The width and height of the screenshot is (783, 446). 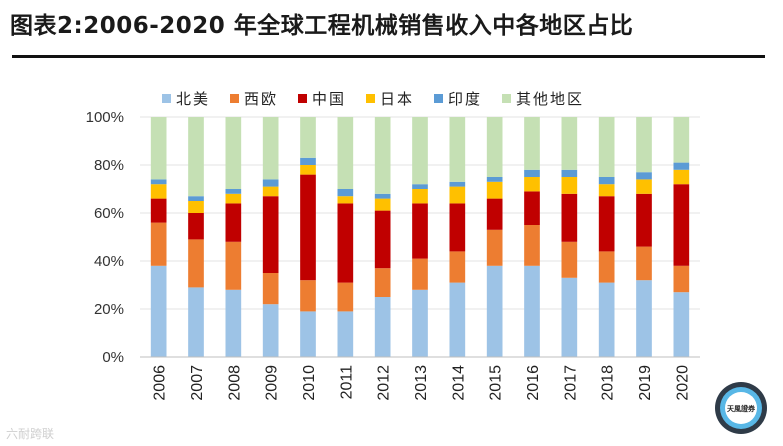 I want to click on x-tick-label: 2020, so click(x=682, y=383).